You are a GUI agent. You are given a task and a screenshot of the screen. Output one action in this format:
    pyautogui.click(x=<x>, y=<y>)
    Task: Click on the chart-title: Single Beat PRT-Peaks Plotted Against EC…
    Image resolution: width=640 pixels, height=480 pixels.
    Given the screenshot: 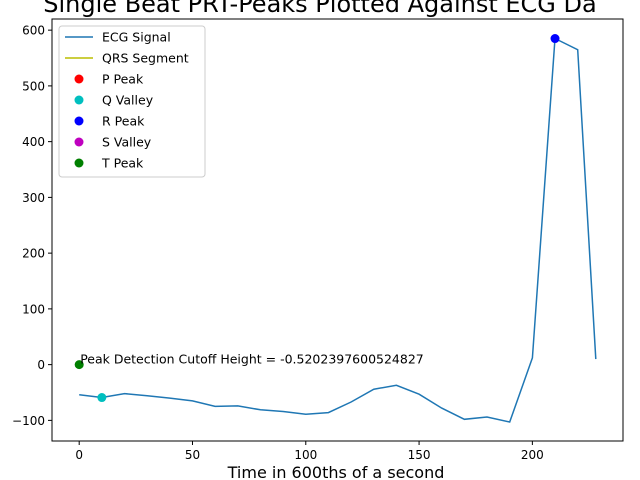 What is the action you would take?
    pyautogui.click(x=319, y=9)
    